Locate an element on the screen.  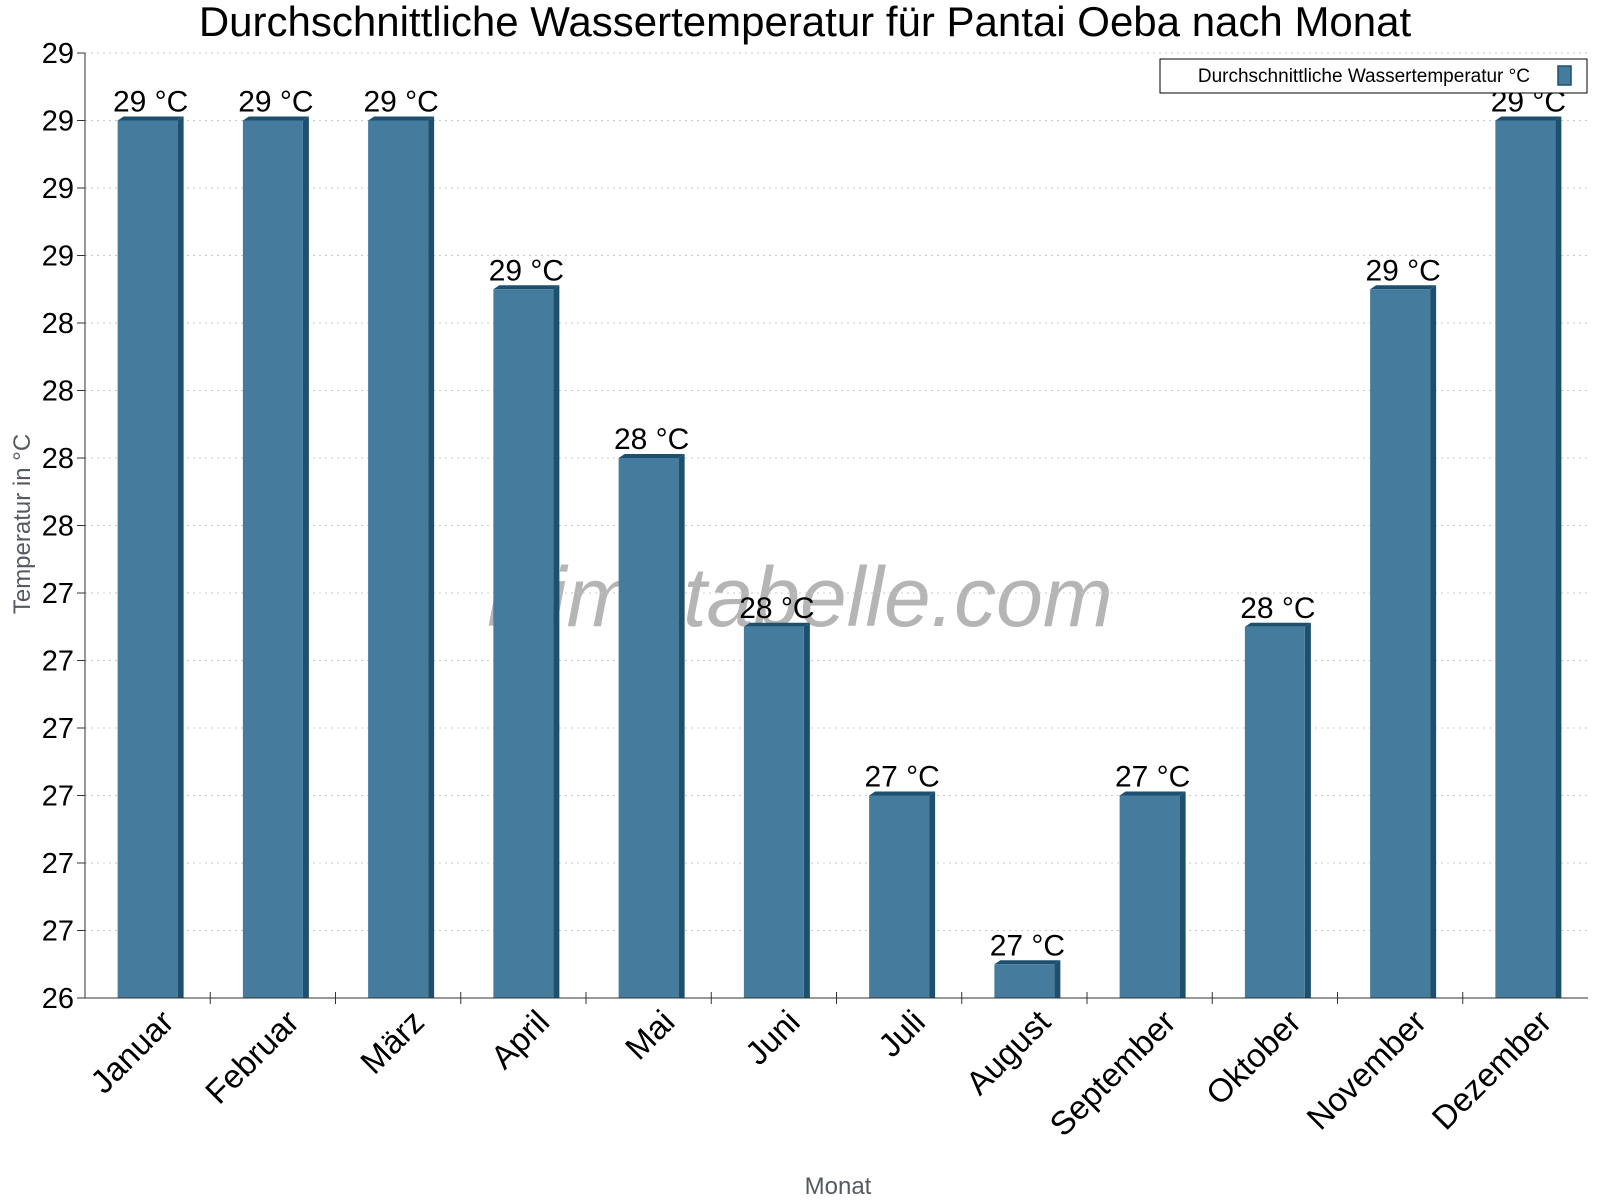
legend: Durchschnittliche Wassertemperatur °C is located at coordinates (1373, 76).